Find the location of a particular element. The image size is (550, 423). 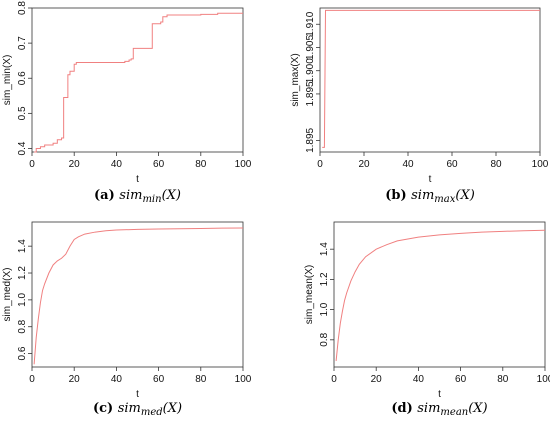

y-tick-label: 1.900 is located at coordinates (310, 70).